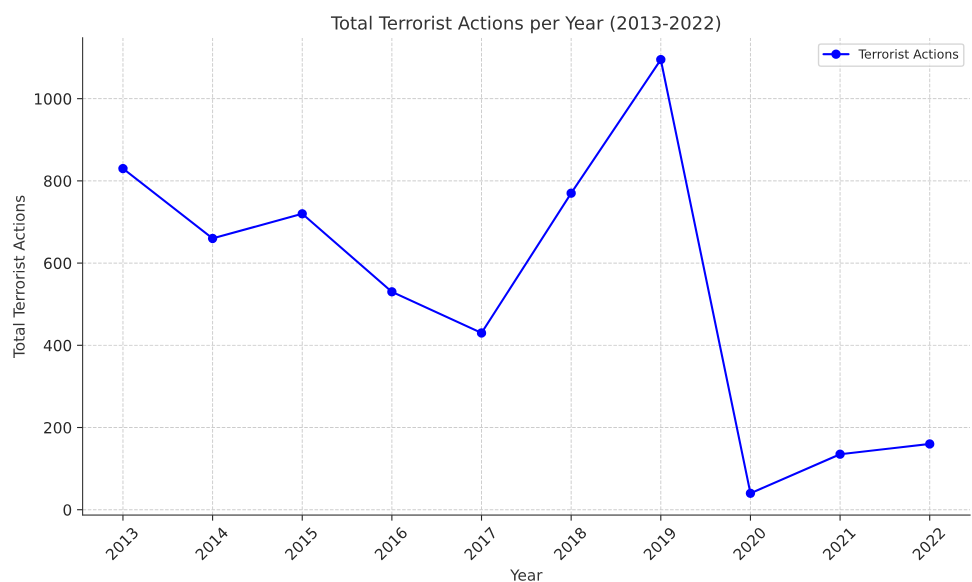  I want to click on y-tick-label: 600, so click(58, 264).